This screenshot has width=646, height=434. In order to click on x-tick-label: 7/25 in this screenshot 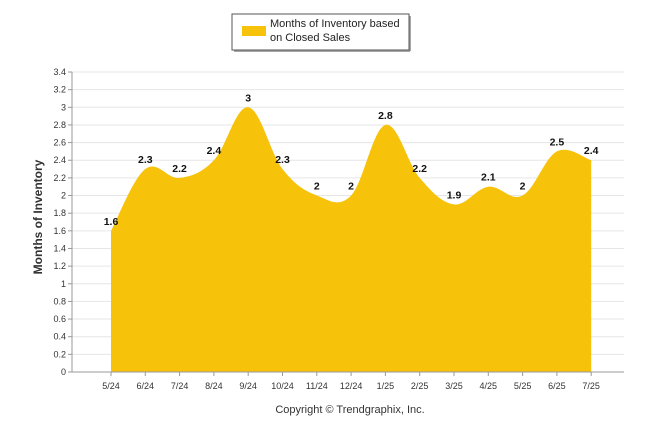, I will do `click(591, 386)`.